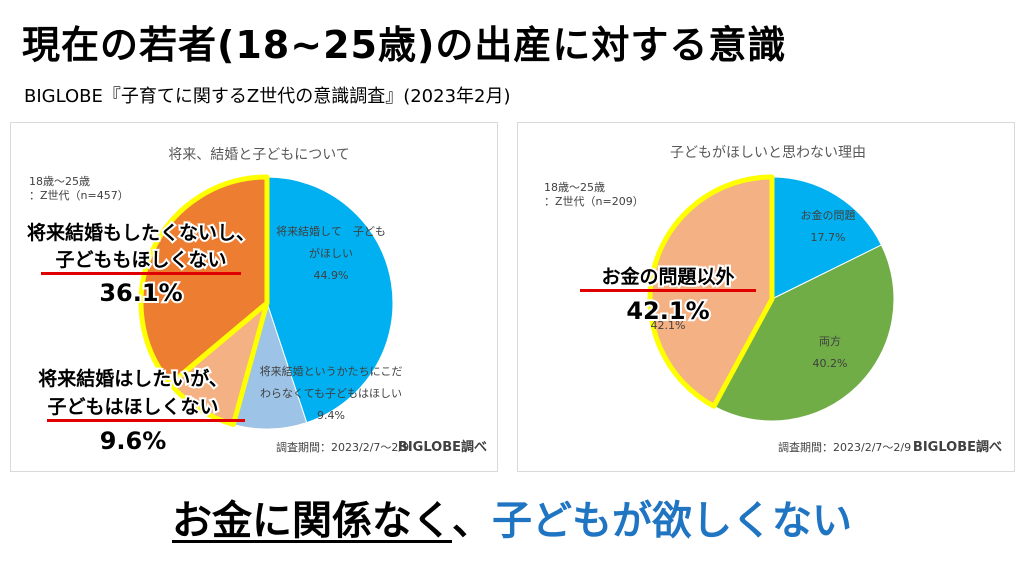 Image resolution: width=1024 pixels, height=576 pixels. What do you see at coordinates (267, 96) in the screenshot?
I see `page-subtitle: BIGLOBE『子育てに関するZ世代の意識調査』(2023年2月)` at bounding box center [267, 96].